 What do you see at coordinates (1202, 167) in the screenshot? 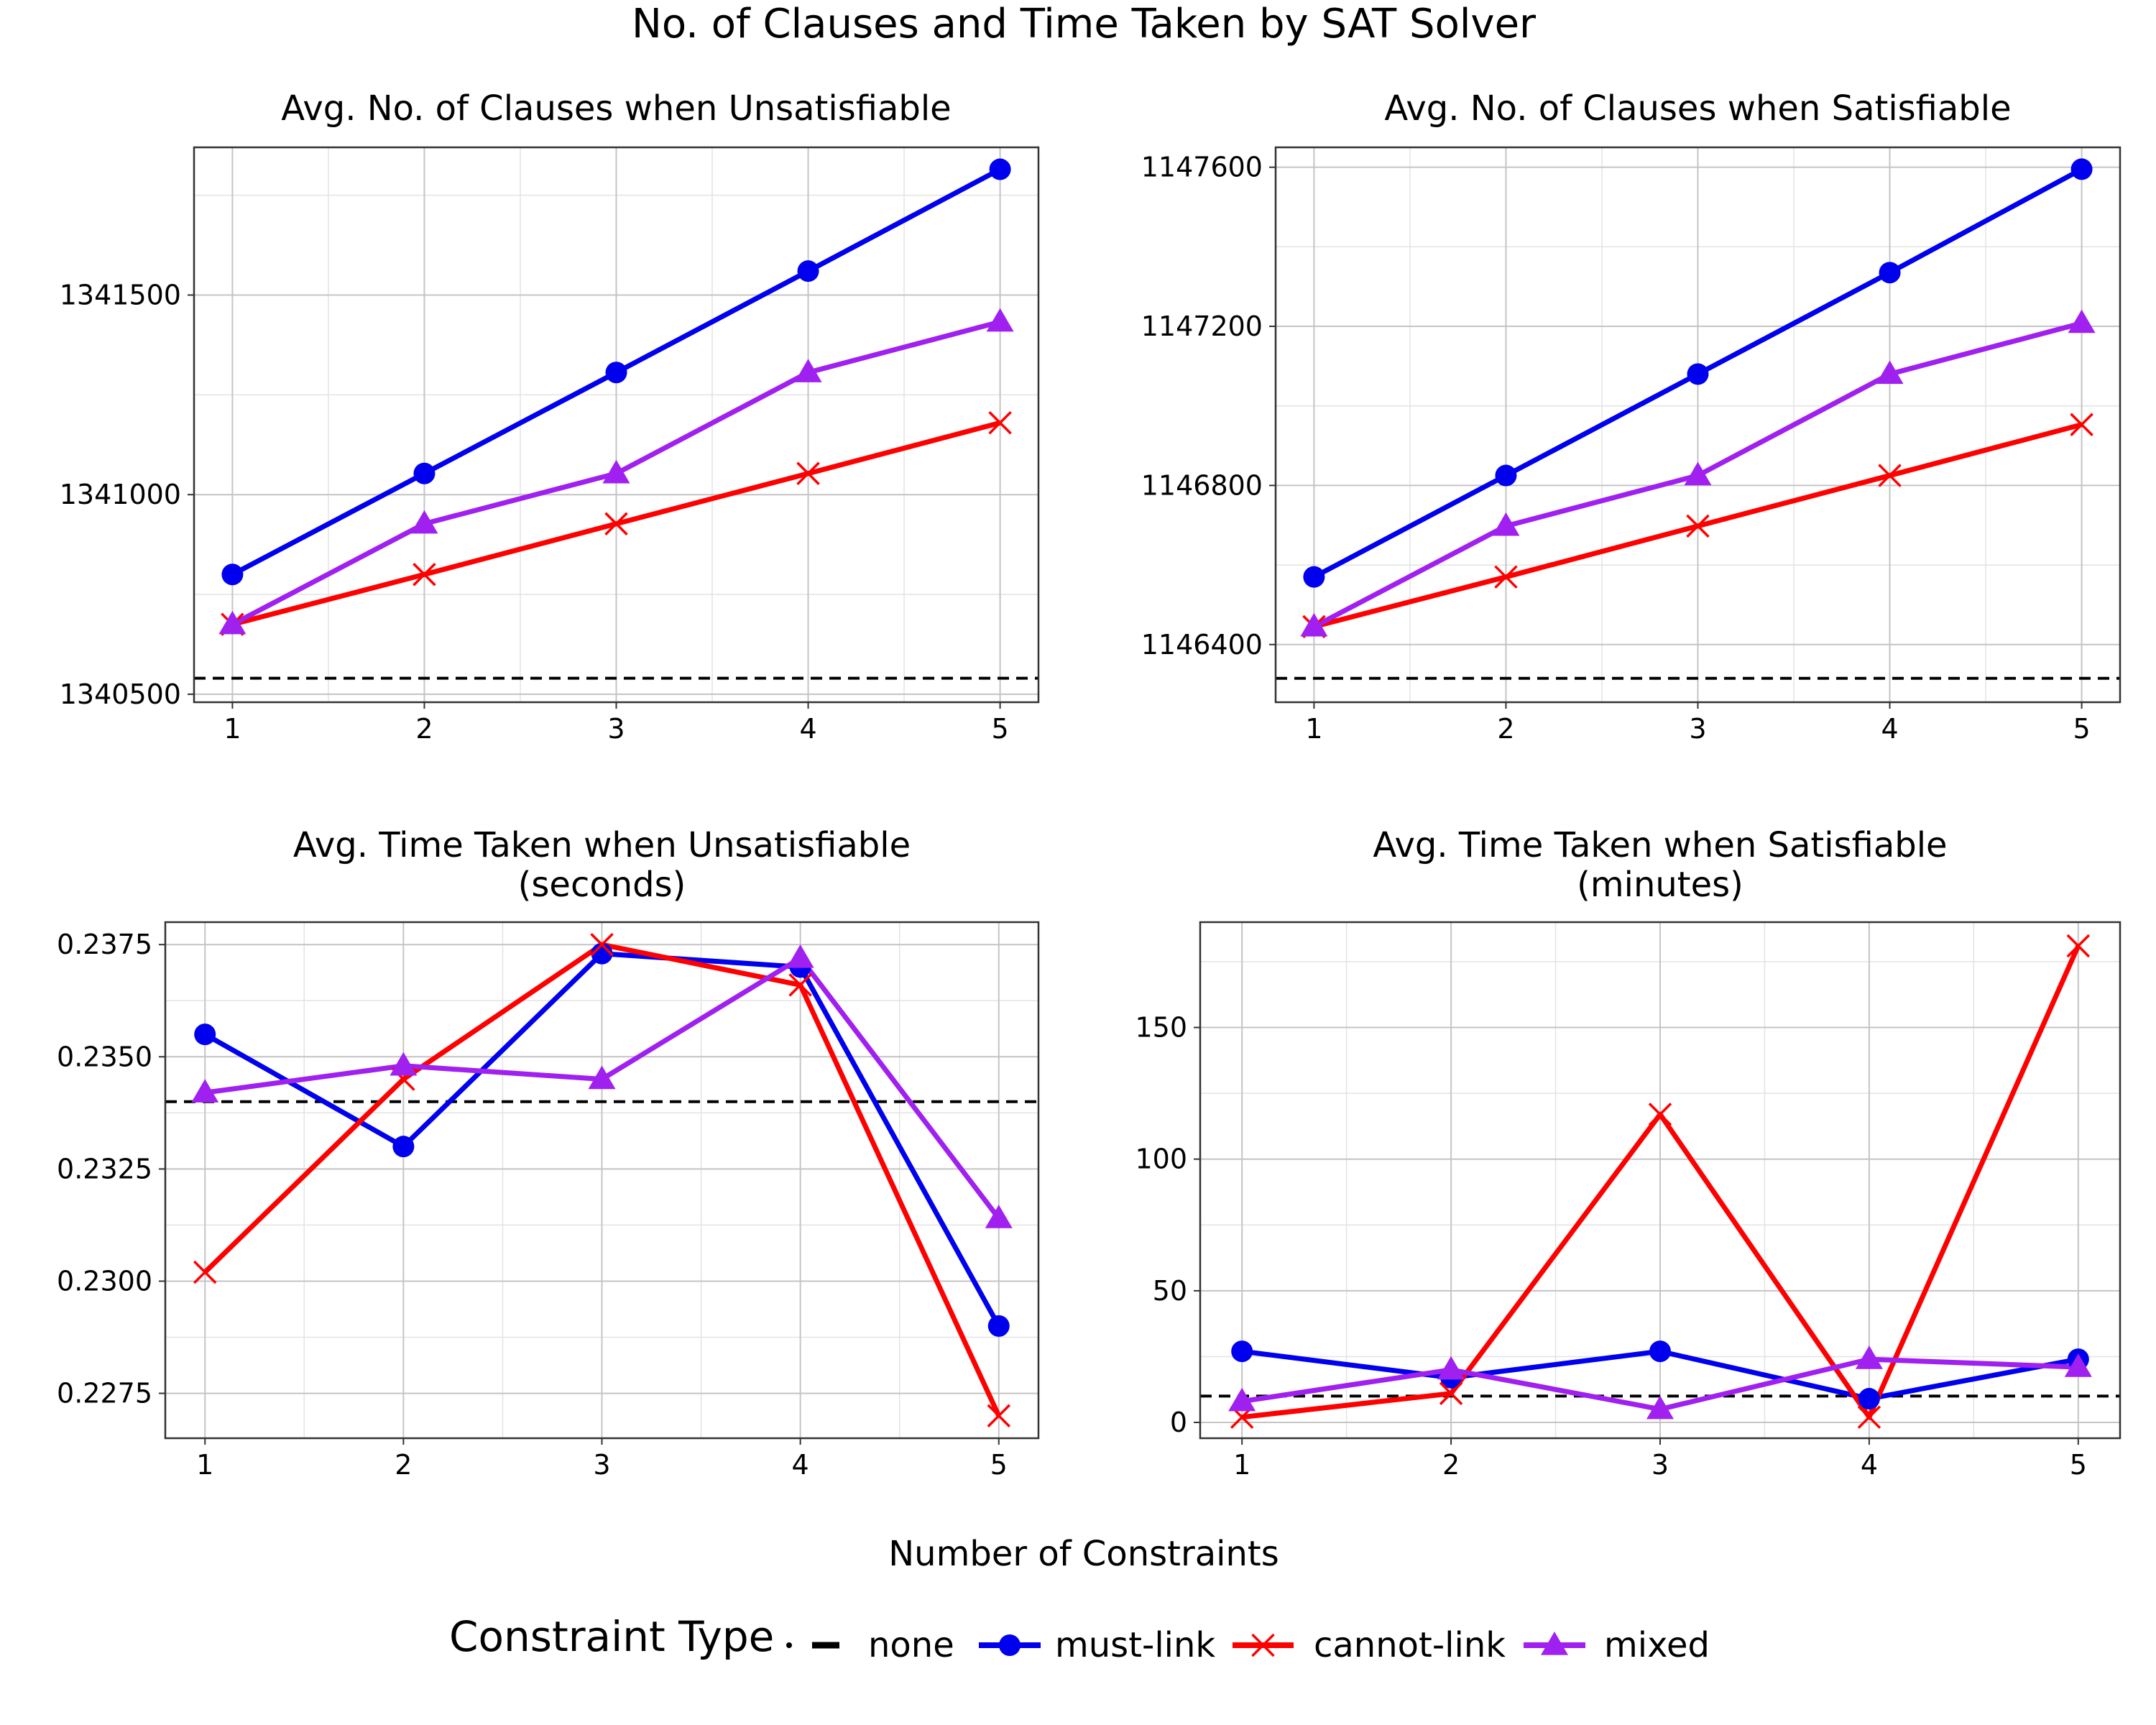
I see `y-tick-label: 1147600` at bounding box center [1202, 167].